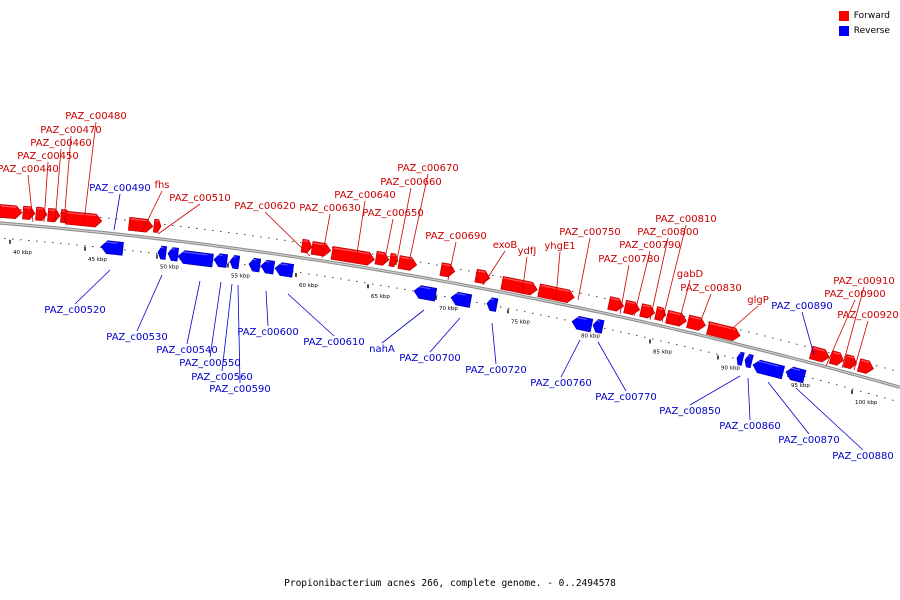 The image size is (900, 600). What do you see at coordinates (308, 286) in the screenshot?
I see `scale-tick-label: 60 kbp` at bounding box center [308, 286].